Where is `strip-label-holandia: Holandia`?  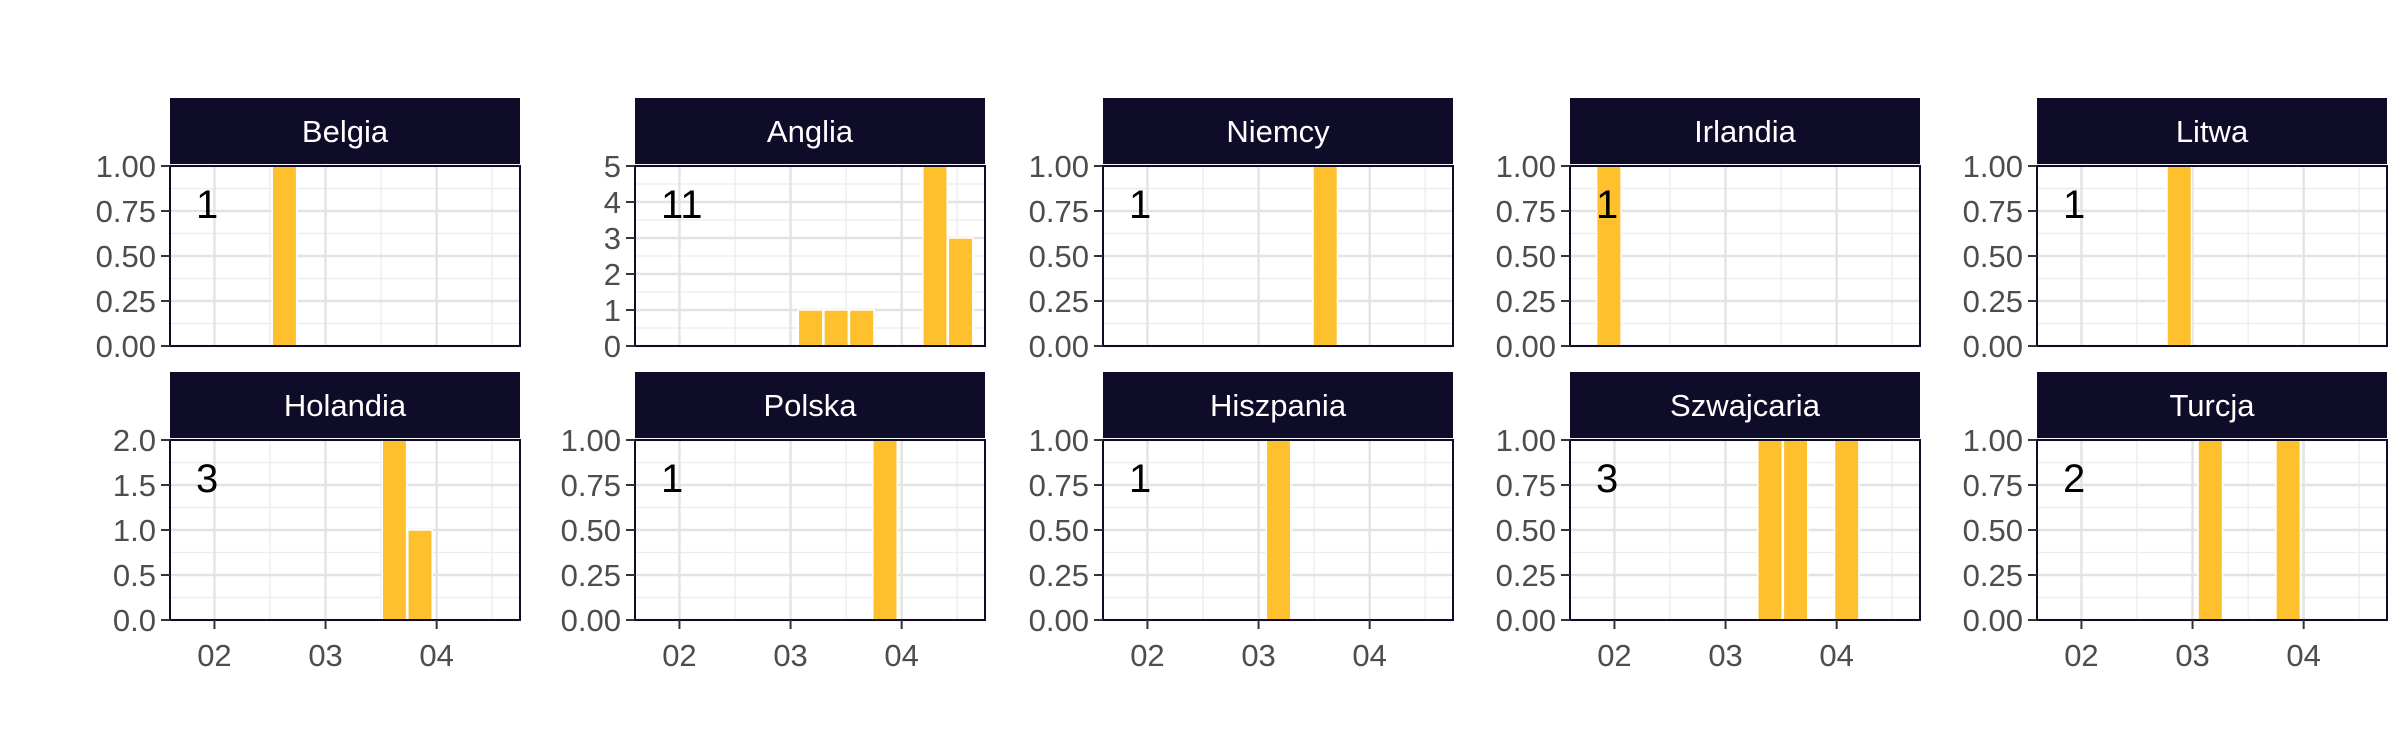
strip-label-holandia: Holandia is located at coordinates (345, 405).